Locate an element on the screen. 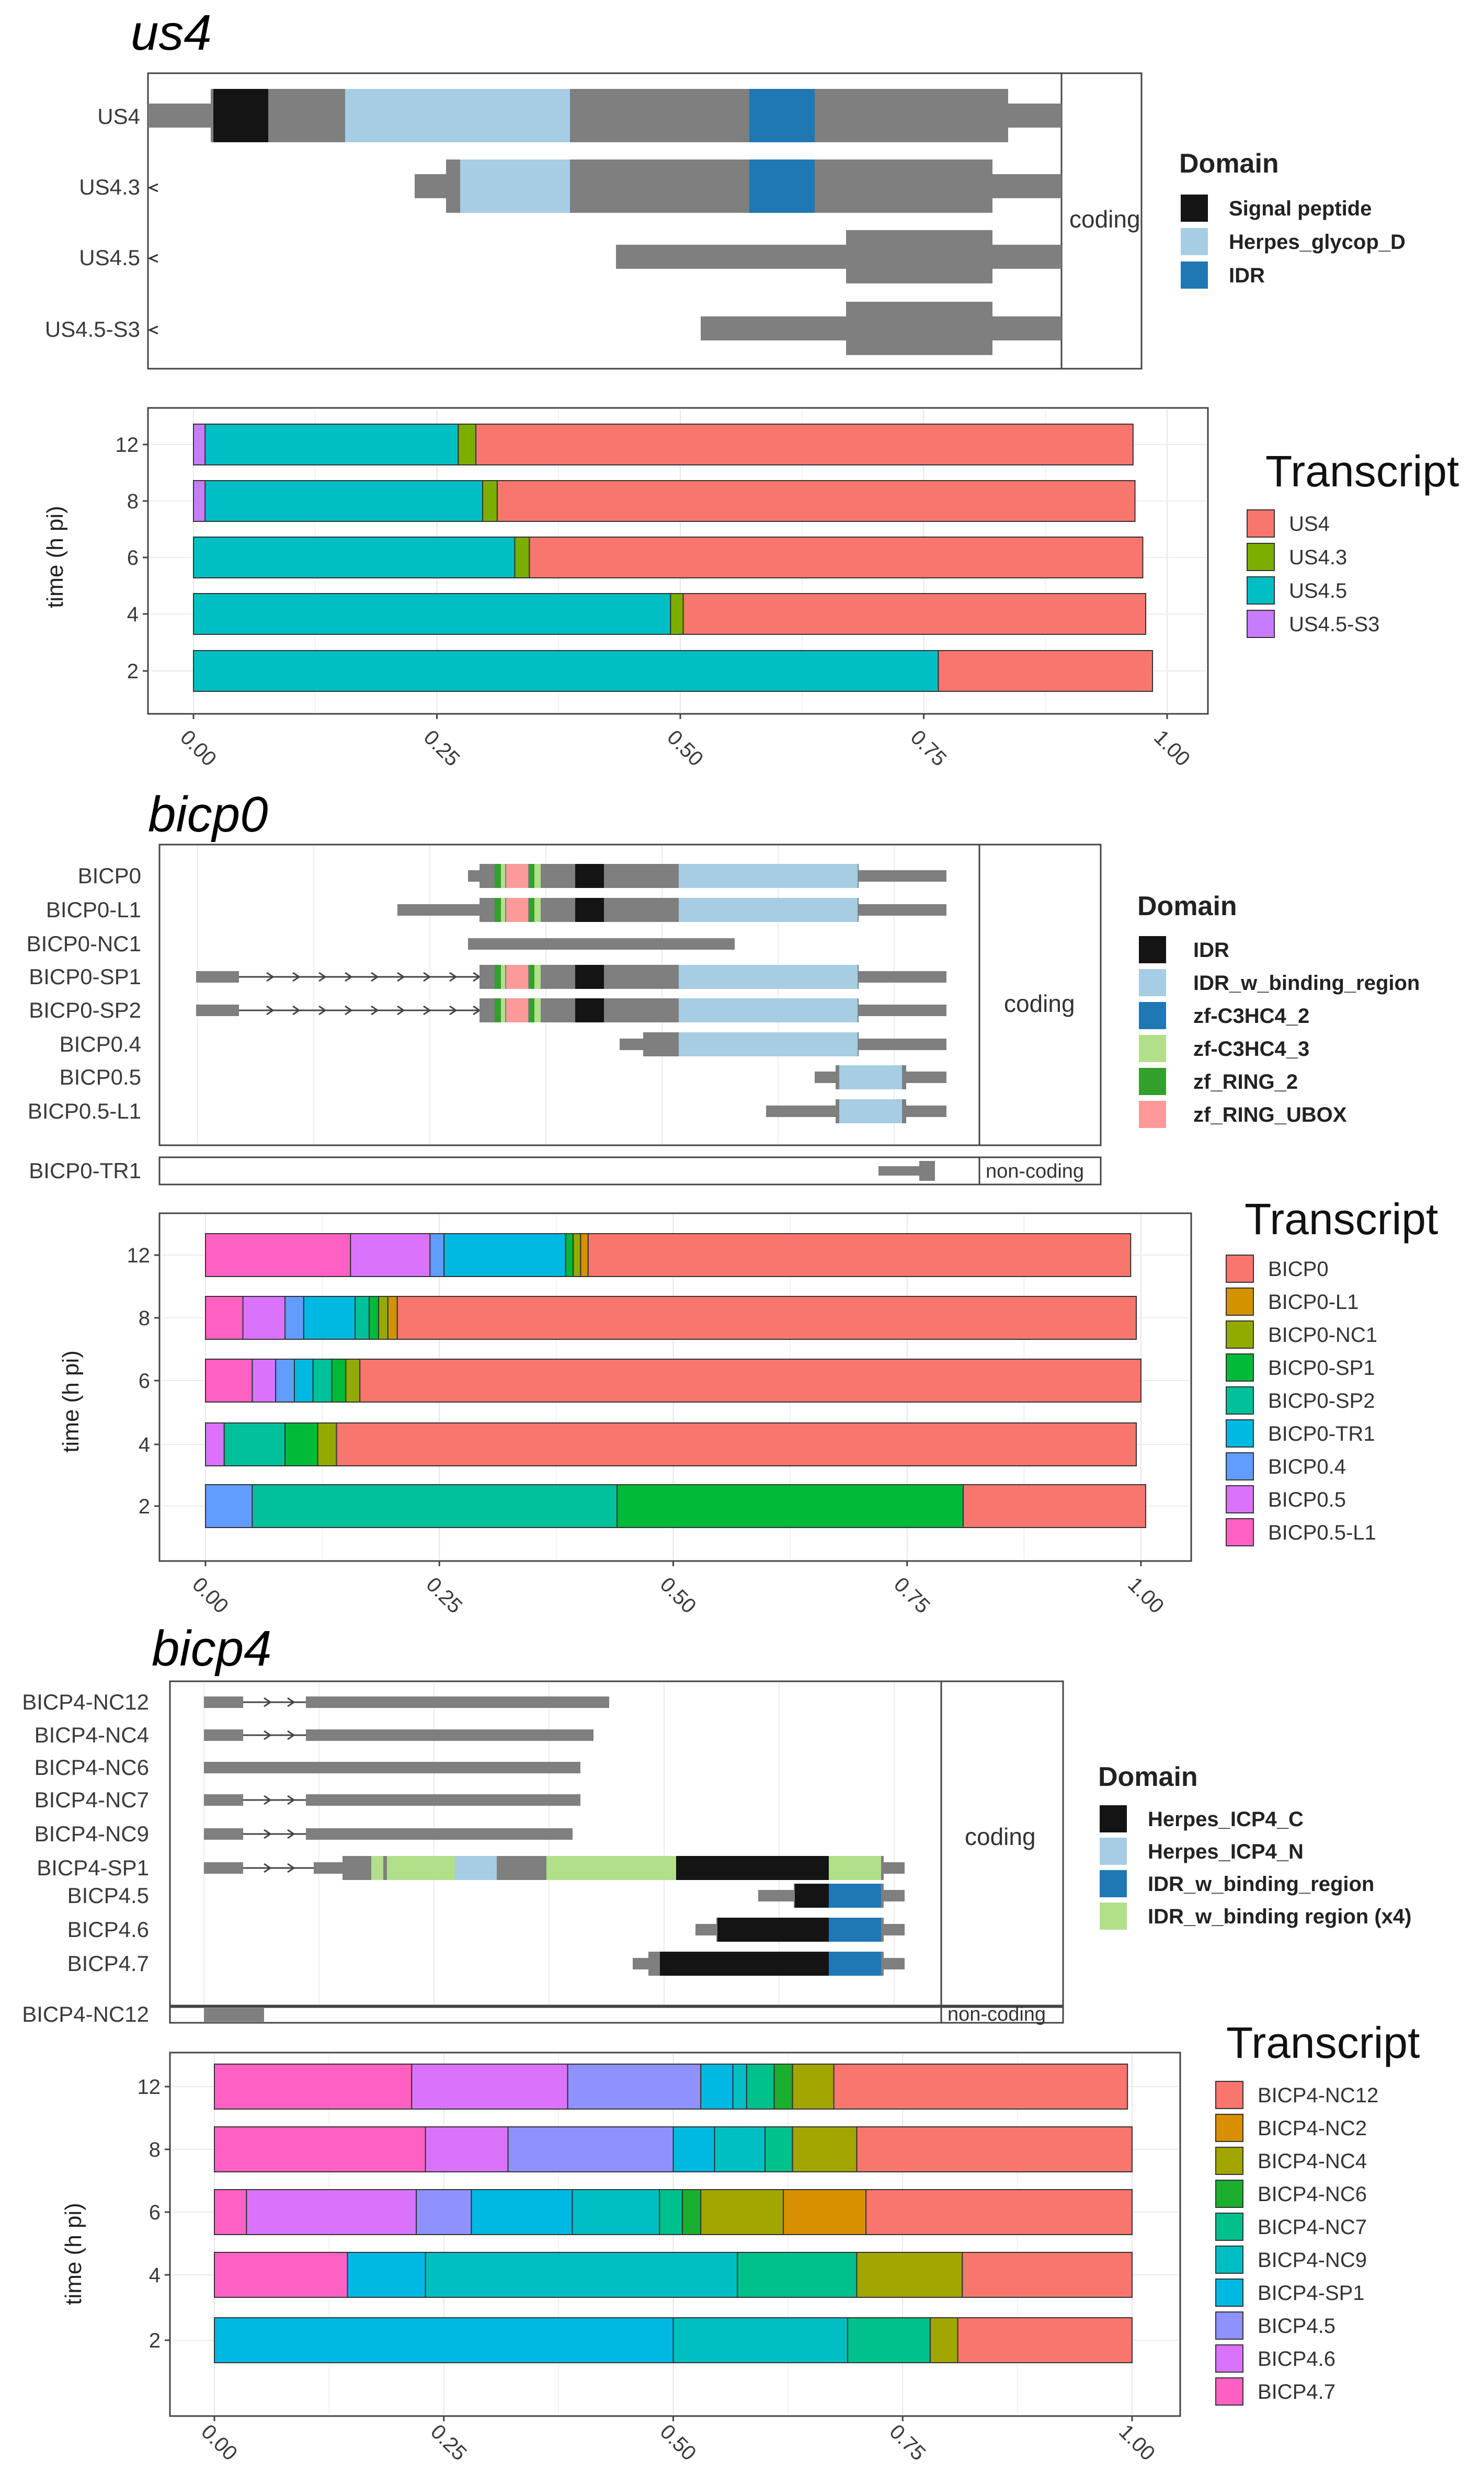 The image size is (1484, 2472). bicp4-track-BICP4-NC6 is located at coordinates (392, 1767).